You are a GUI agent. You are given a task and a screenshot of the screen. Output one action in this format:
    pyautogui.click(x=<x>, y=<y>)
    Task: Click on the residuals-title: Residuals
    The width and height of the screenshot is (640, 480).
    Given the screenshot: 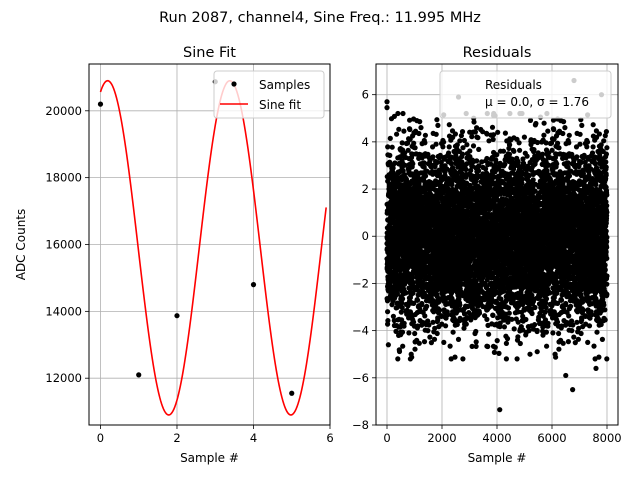 What is the action you would take?
    pyautogui.click(x=497, y=53)
    